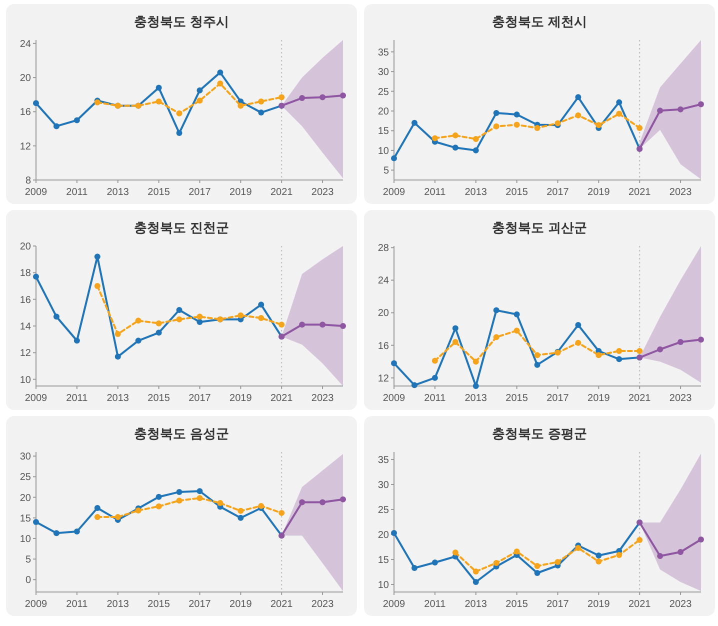 This screenshot has height=626, width=718. Describe the element at coordinates (539, 227) in the screenshot. I see `chart-title: 충청북도 괴산군` at that location.